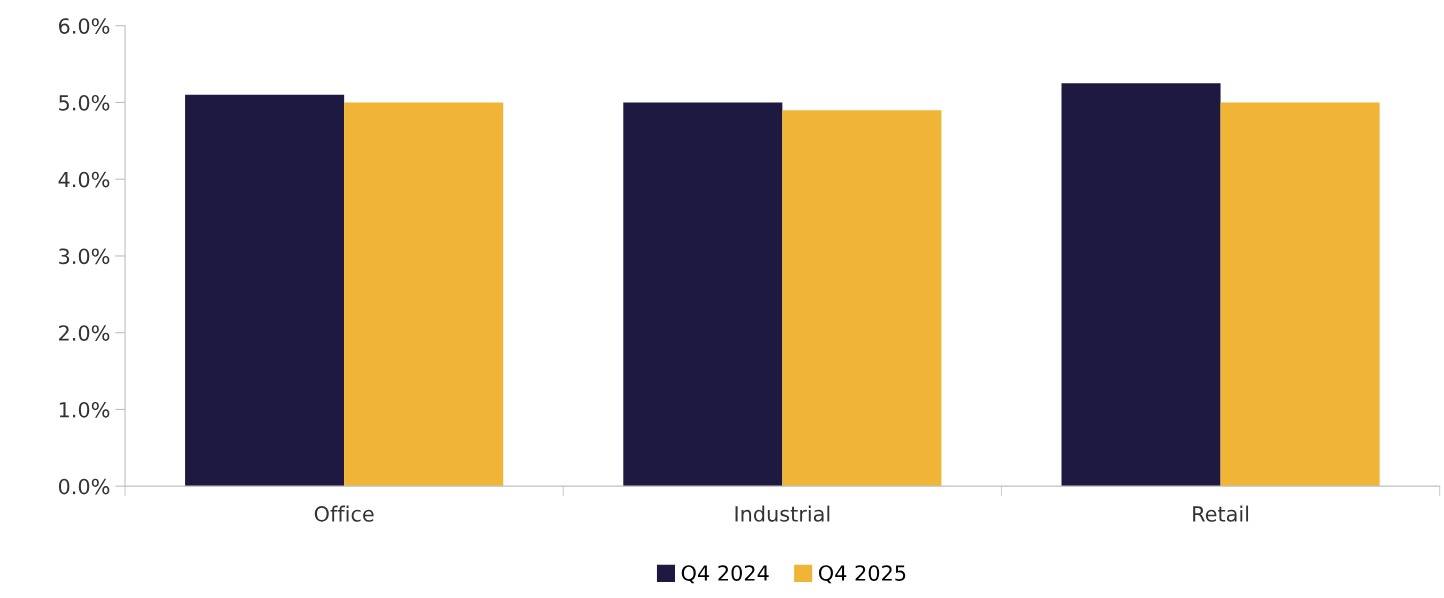  What do you see at coordinates (84, 179) in the screenshot?
I see `y-tick-label: 4.0%` at bounding box center [84, 179].